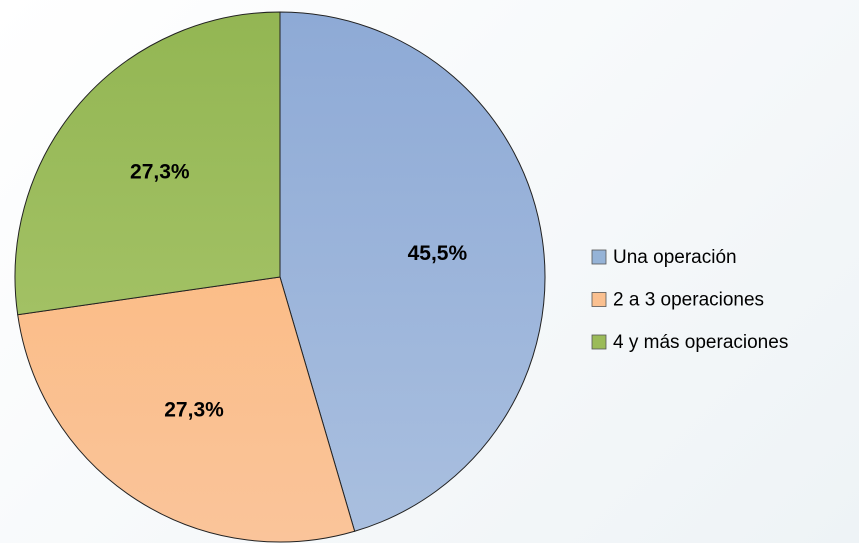 Image resolution: width=859 pixels, height=543 pixels. Describe the element at coordinates (438, 253) in the screenshot. I see `data-label: 45,5%` at that location.